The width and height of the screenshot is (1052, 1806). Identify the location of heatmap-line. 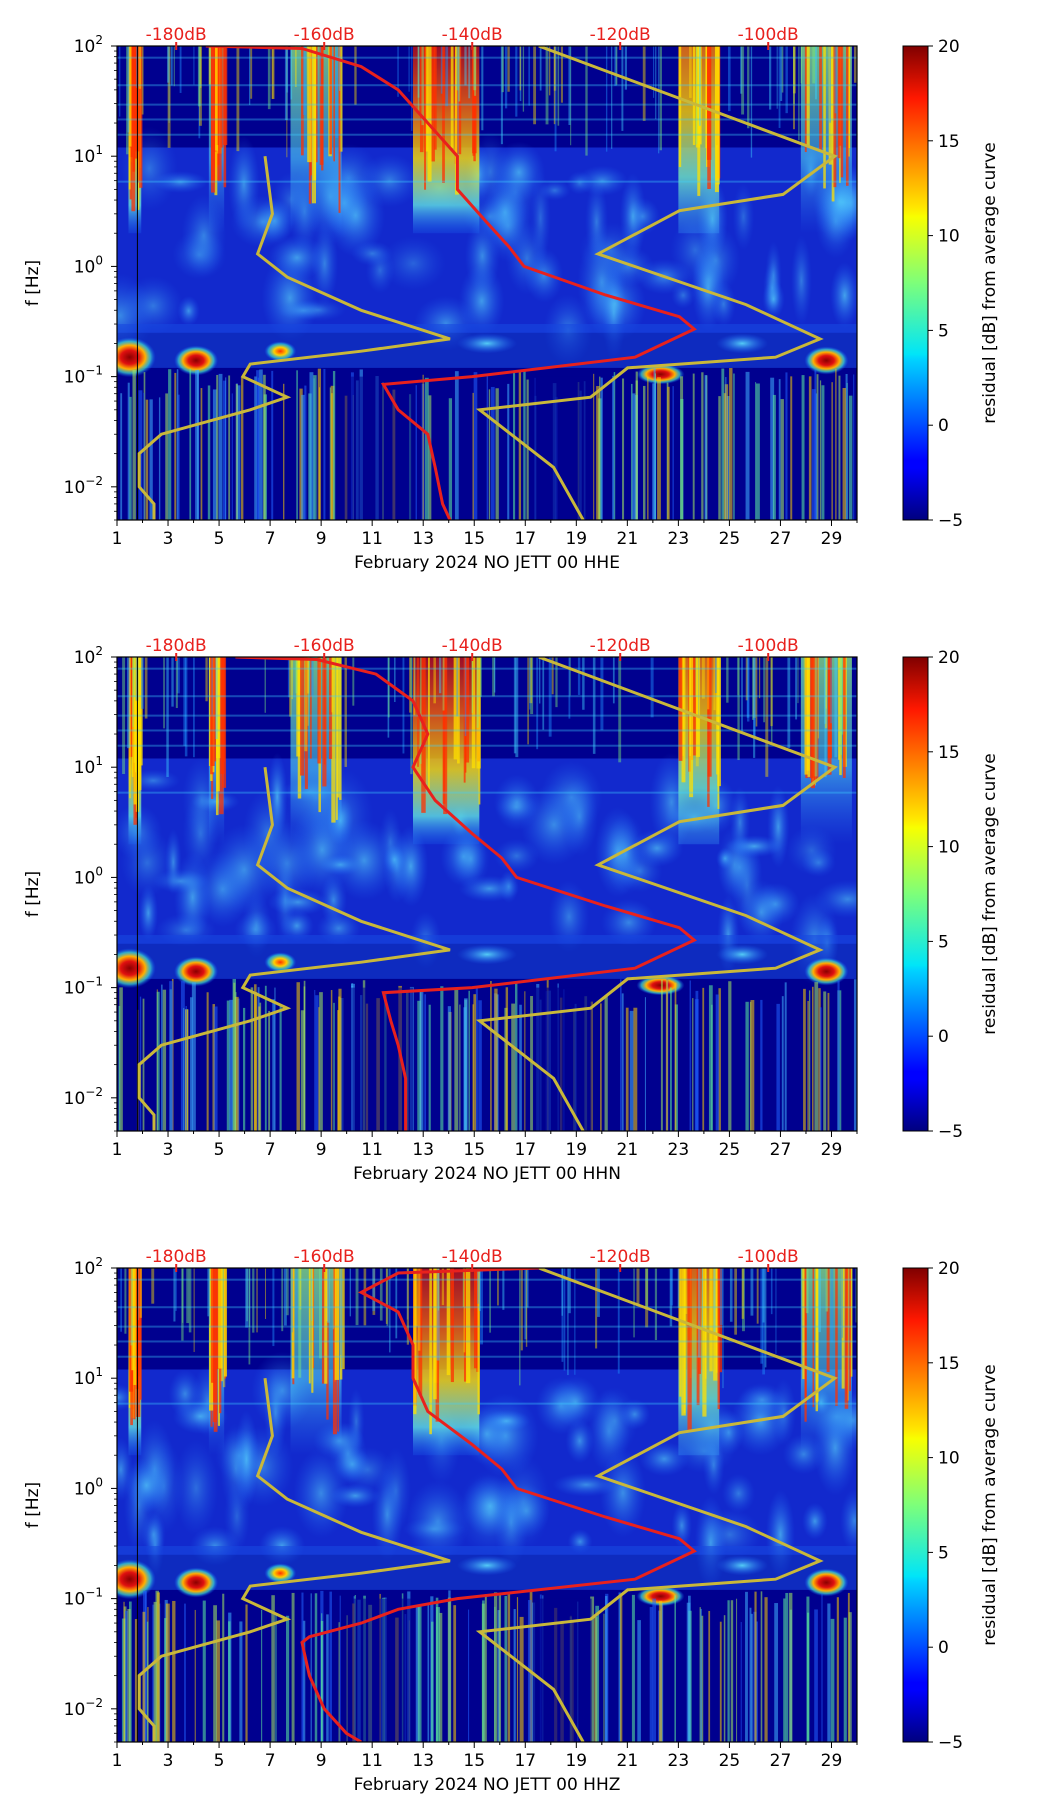
(487, 57).